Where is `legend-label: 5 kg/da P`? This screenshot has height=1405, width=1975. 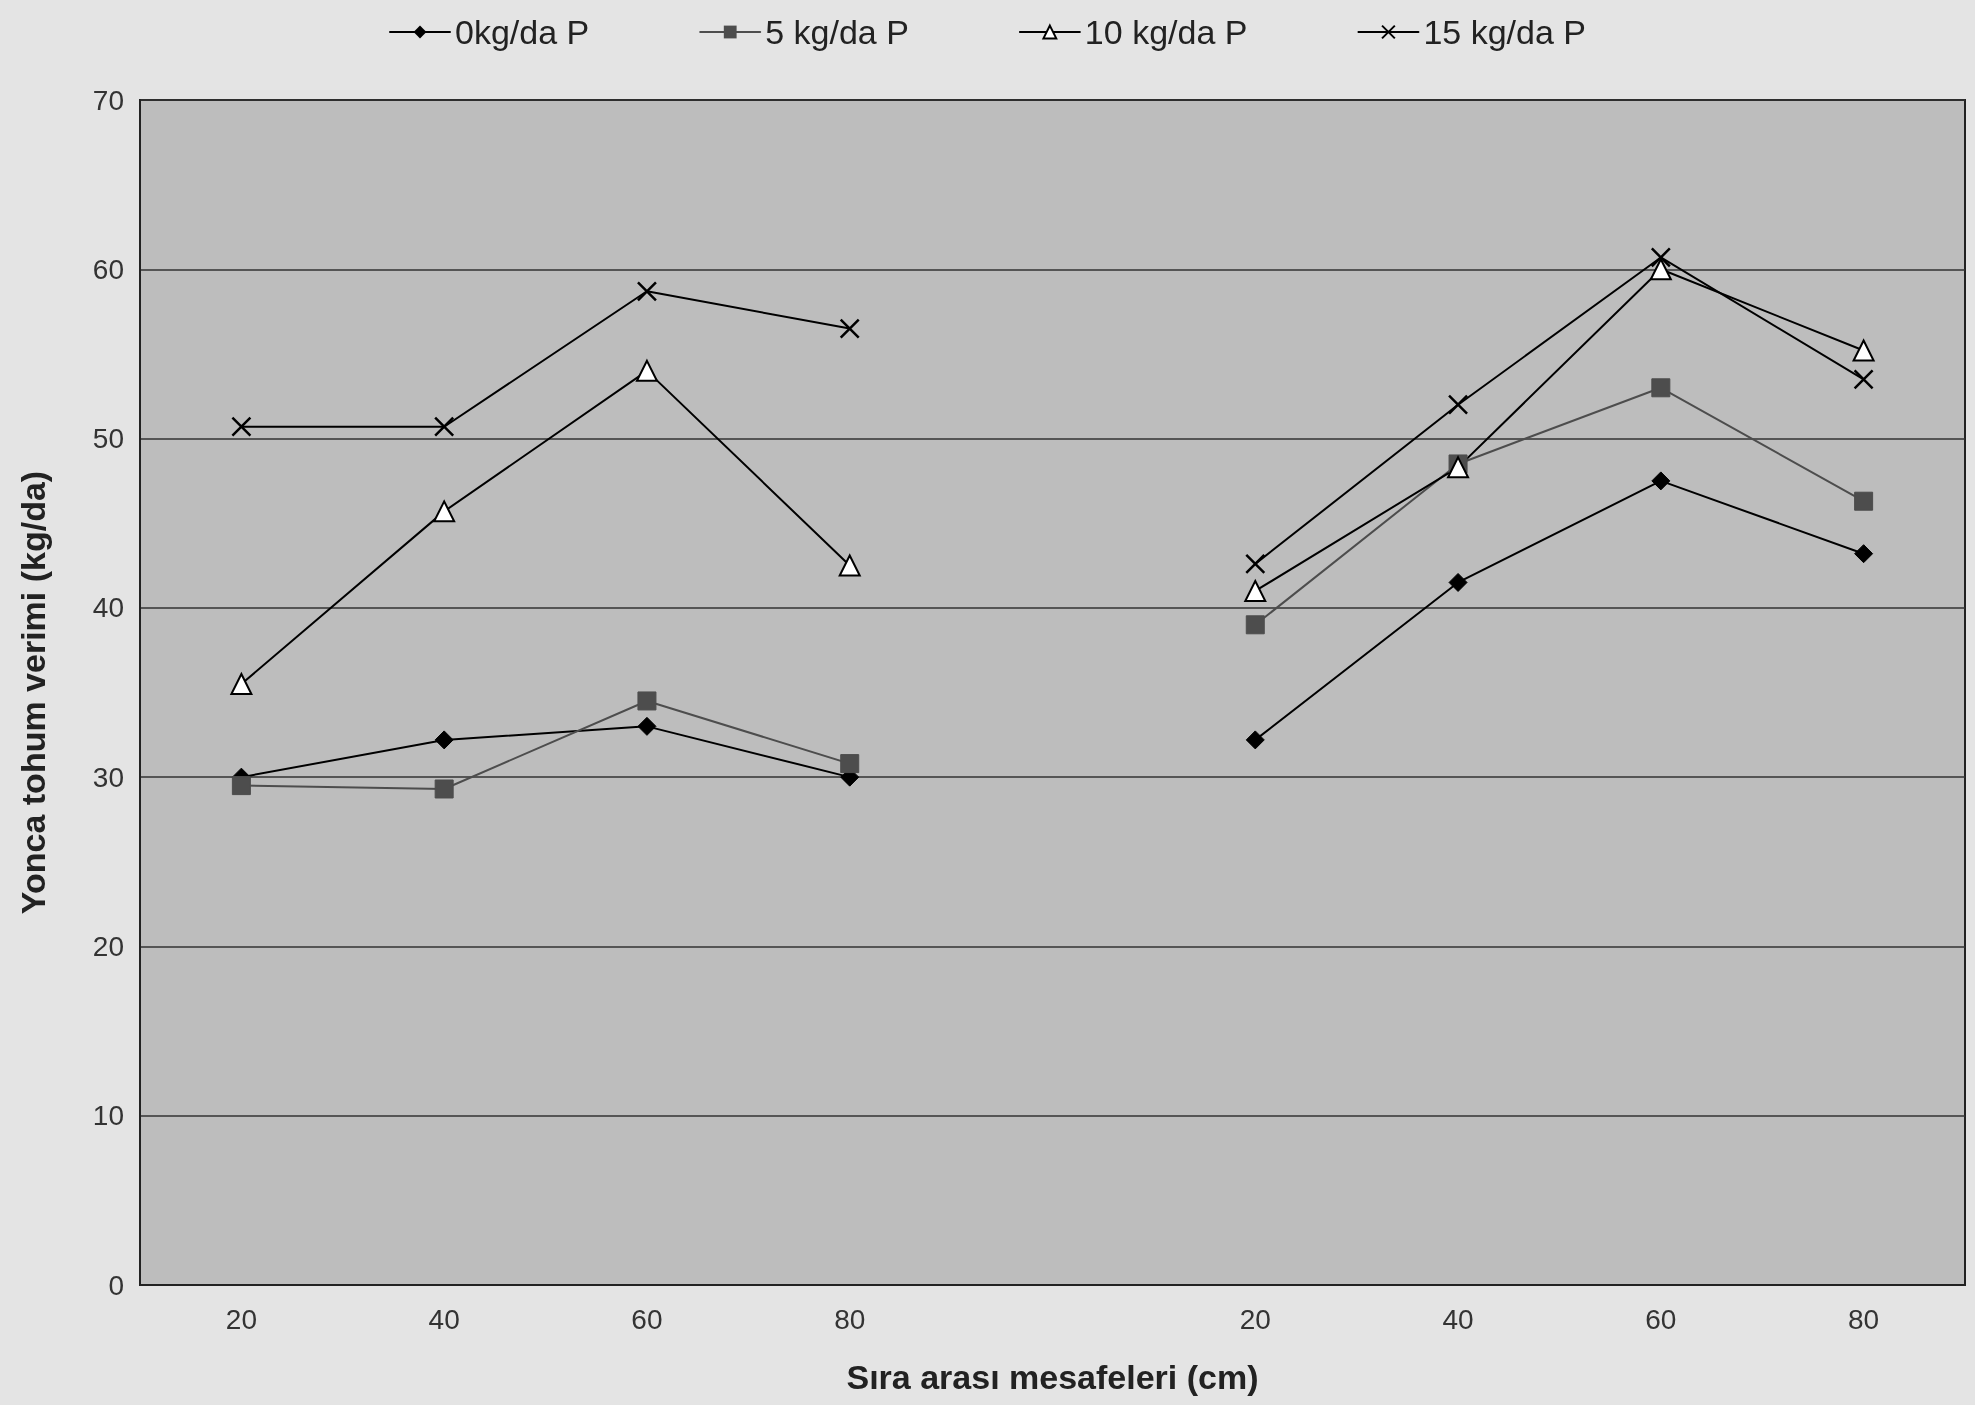 legend-label: 5 kg/da P is located at coordinates (837, 32).